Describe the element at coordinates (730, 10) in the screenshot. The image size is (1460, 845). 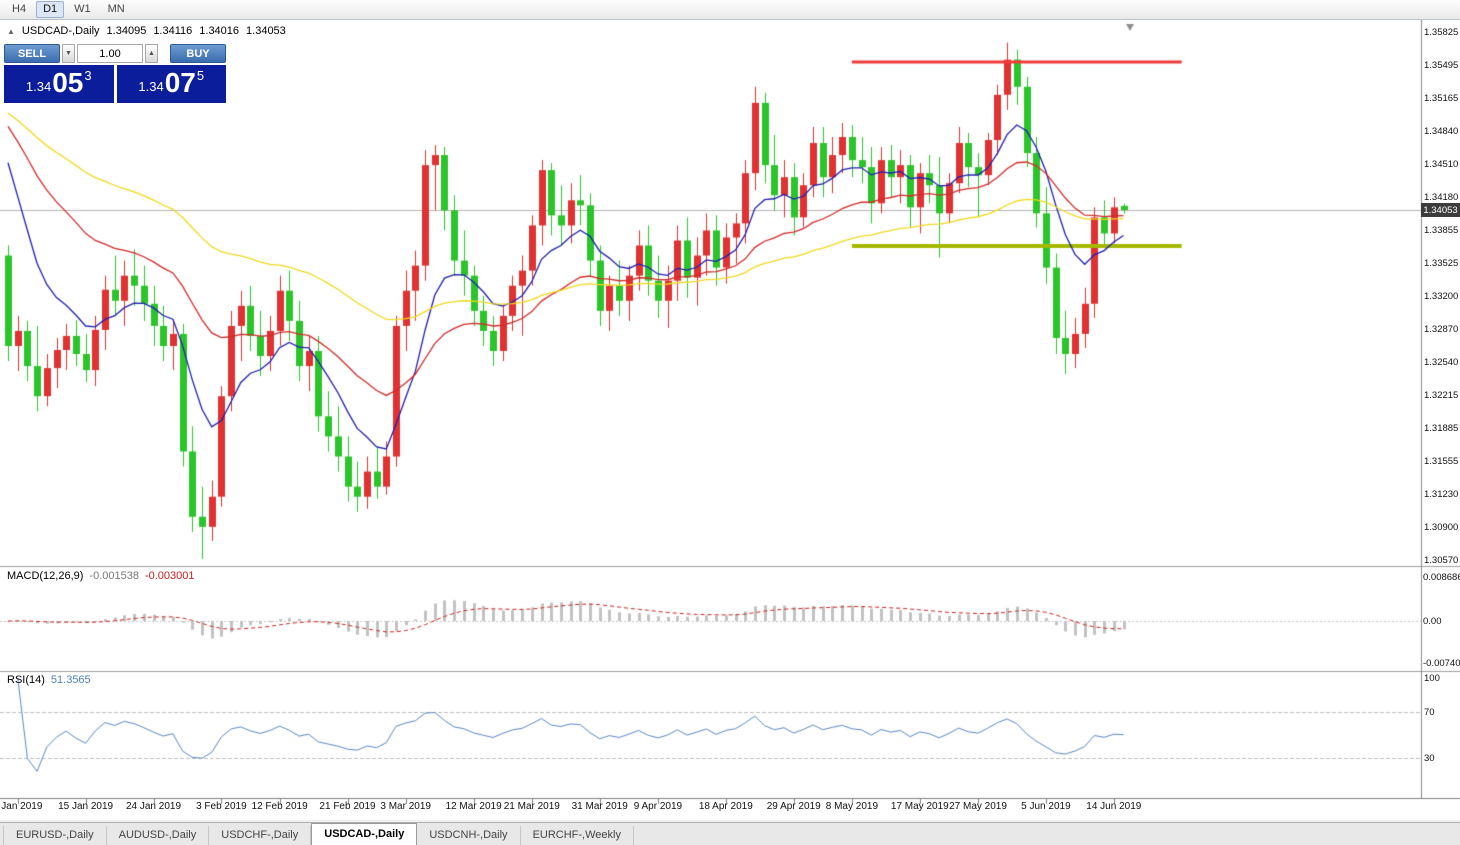
I see `timeframe-toolbar: H4 D1 W1 MN` at that location.